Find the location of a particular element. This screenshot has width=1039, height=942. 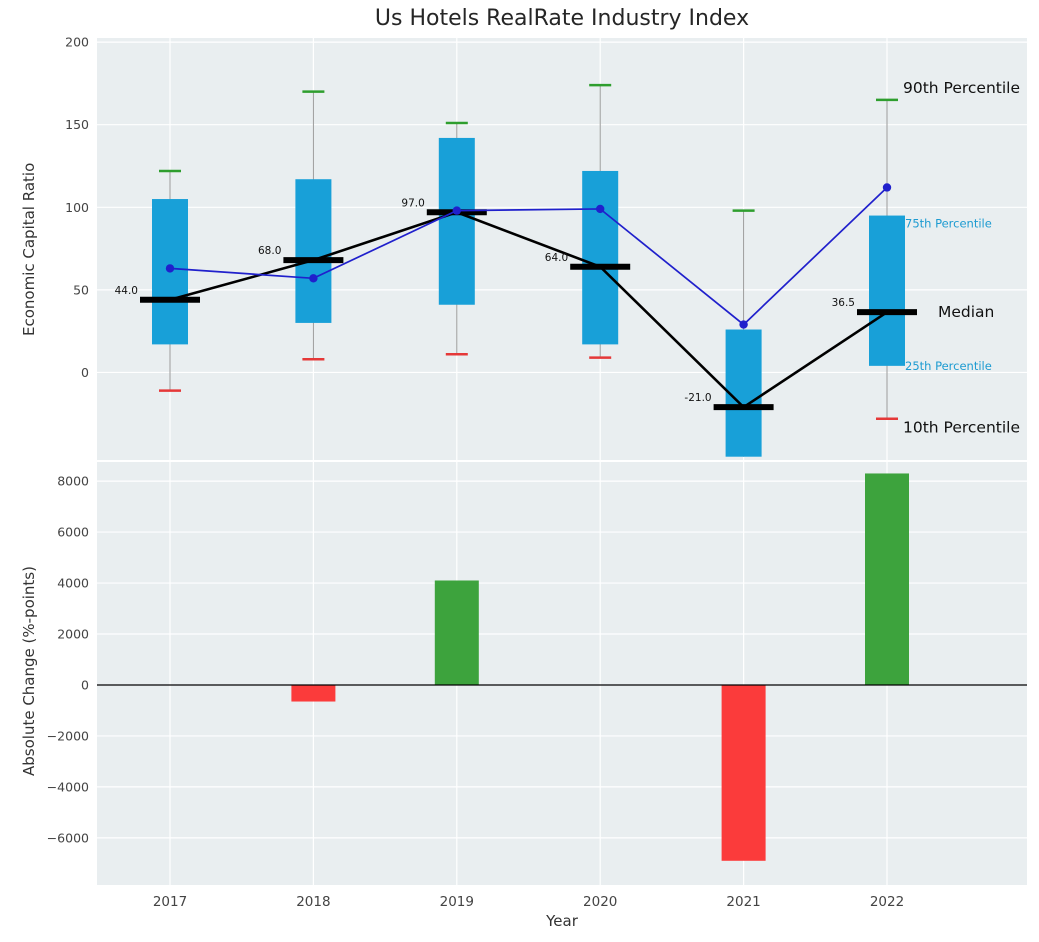

y-tick-label-bottom: 0 is located at coordinates (85, 684).